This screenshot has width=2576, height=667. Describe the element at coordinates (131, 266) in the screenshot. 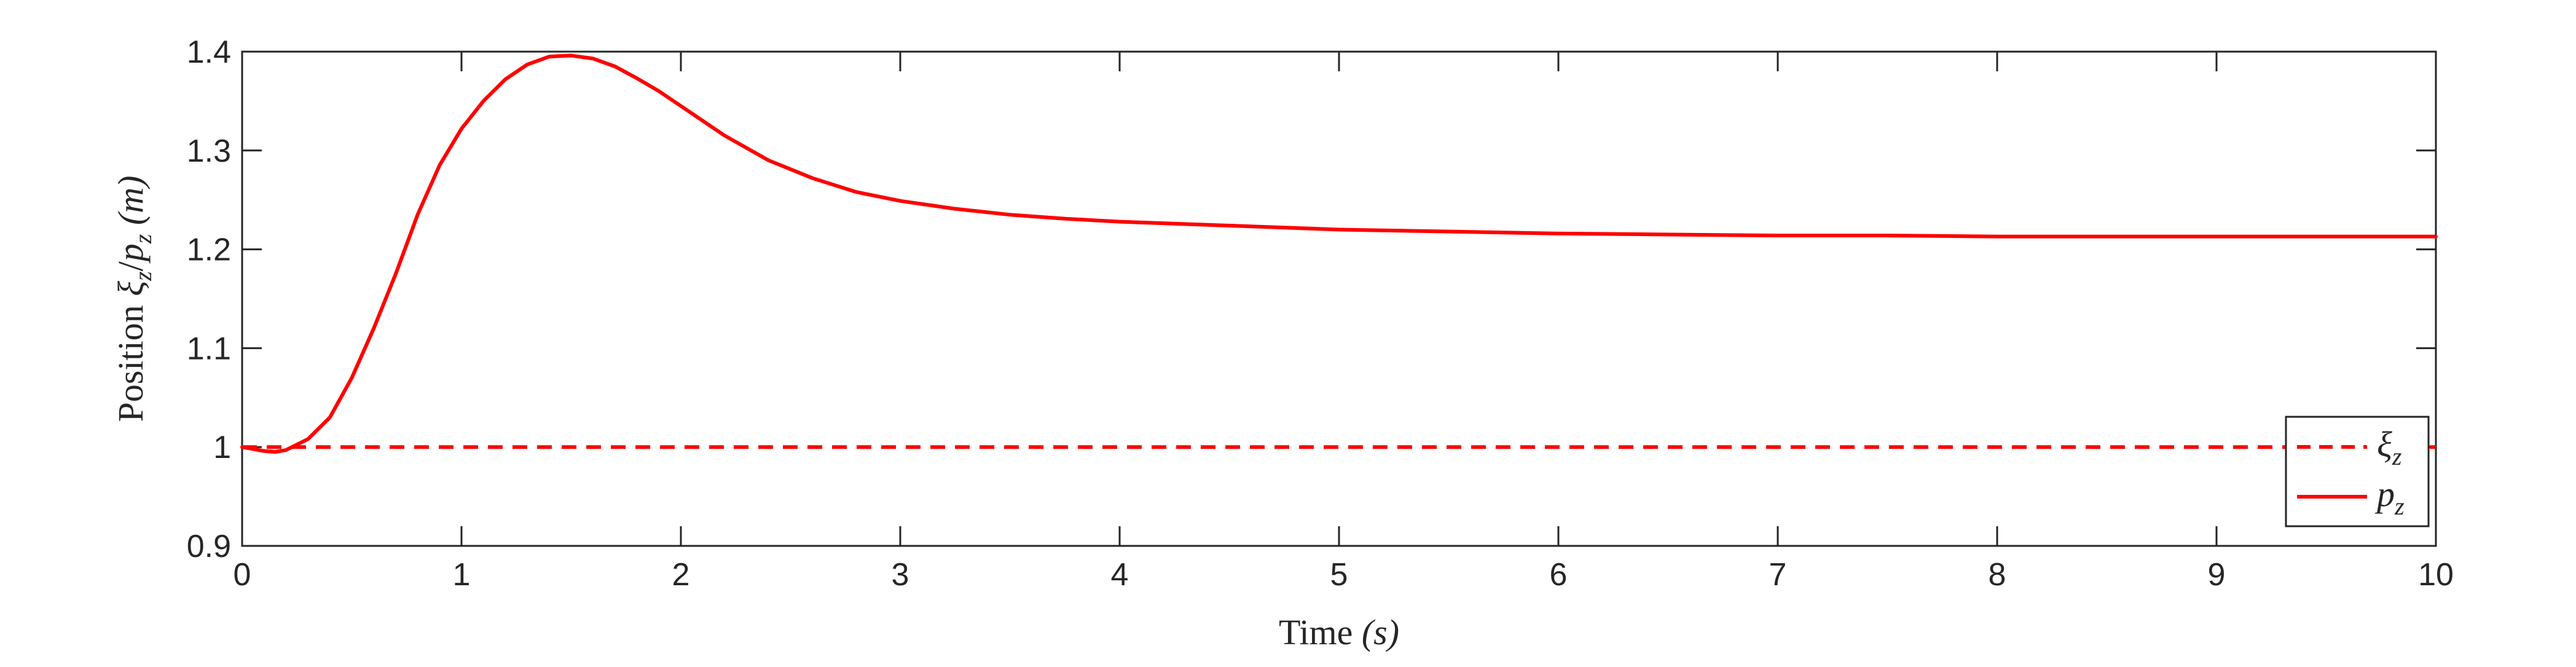

I see `y-axis-label-slash: /` at that location.